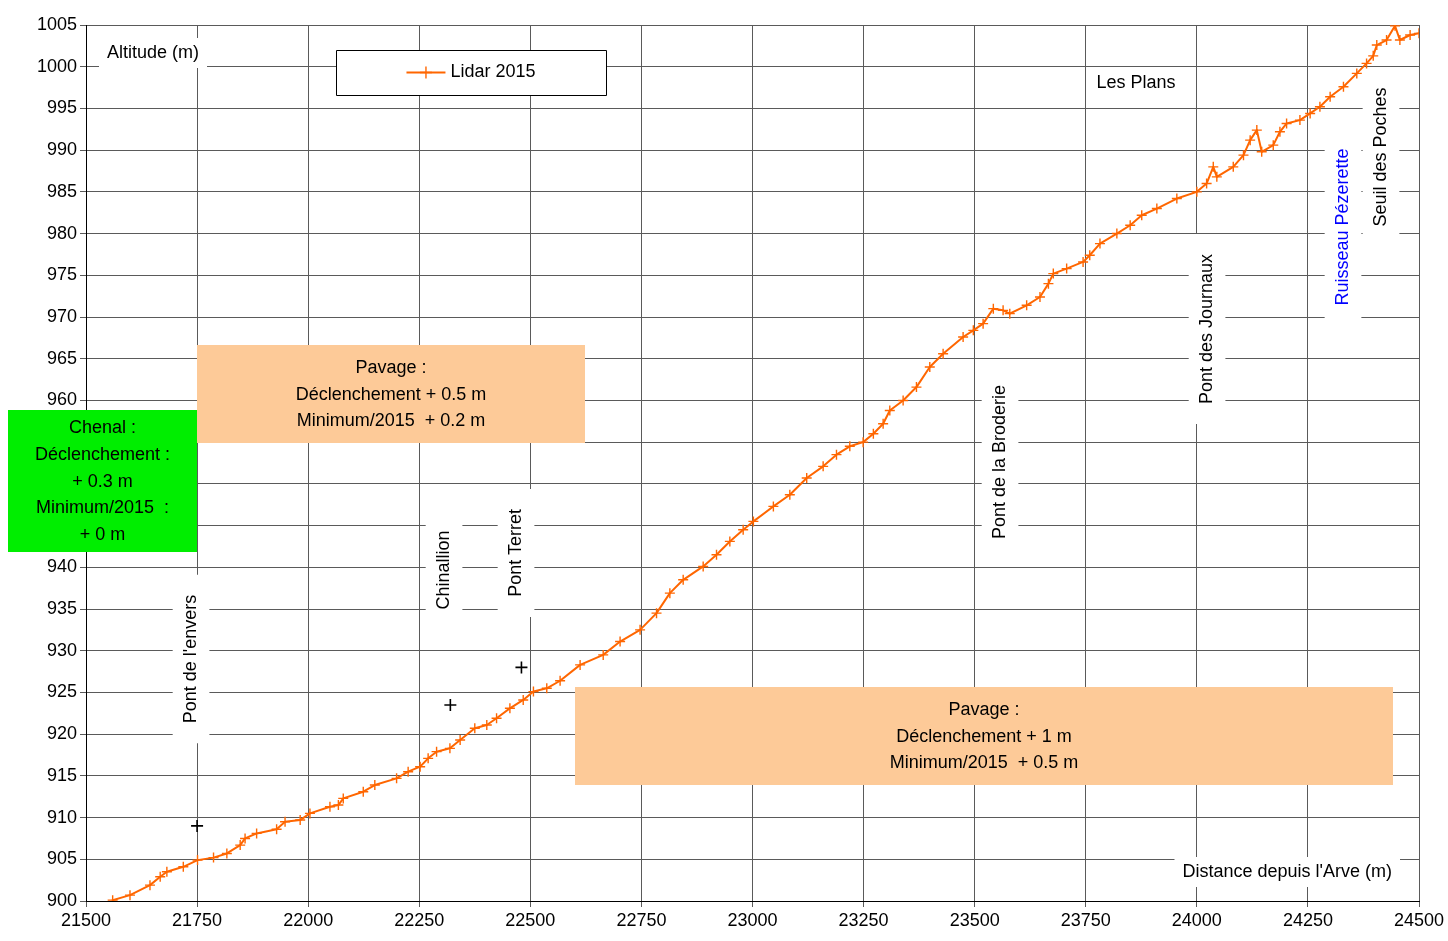 Image resolution: width=1448 pixels, height=941 pixels. What do you see at coordinates (514, 553) in the screenshot?
I see `annotation: Pont Terret` at bounding box center [514, 553].